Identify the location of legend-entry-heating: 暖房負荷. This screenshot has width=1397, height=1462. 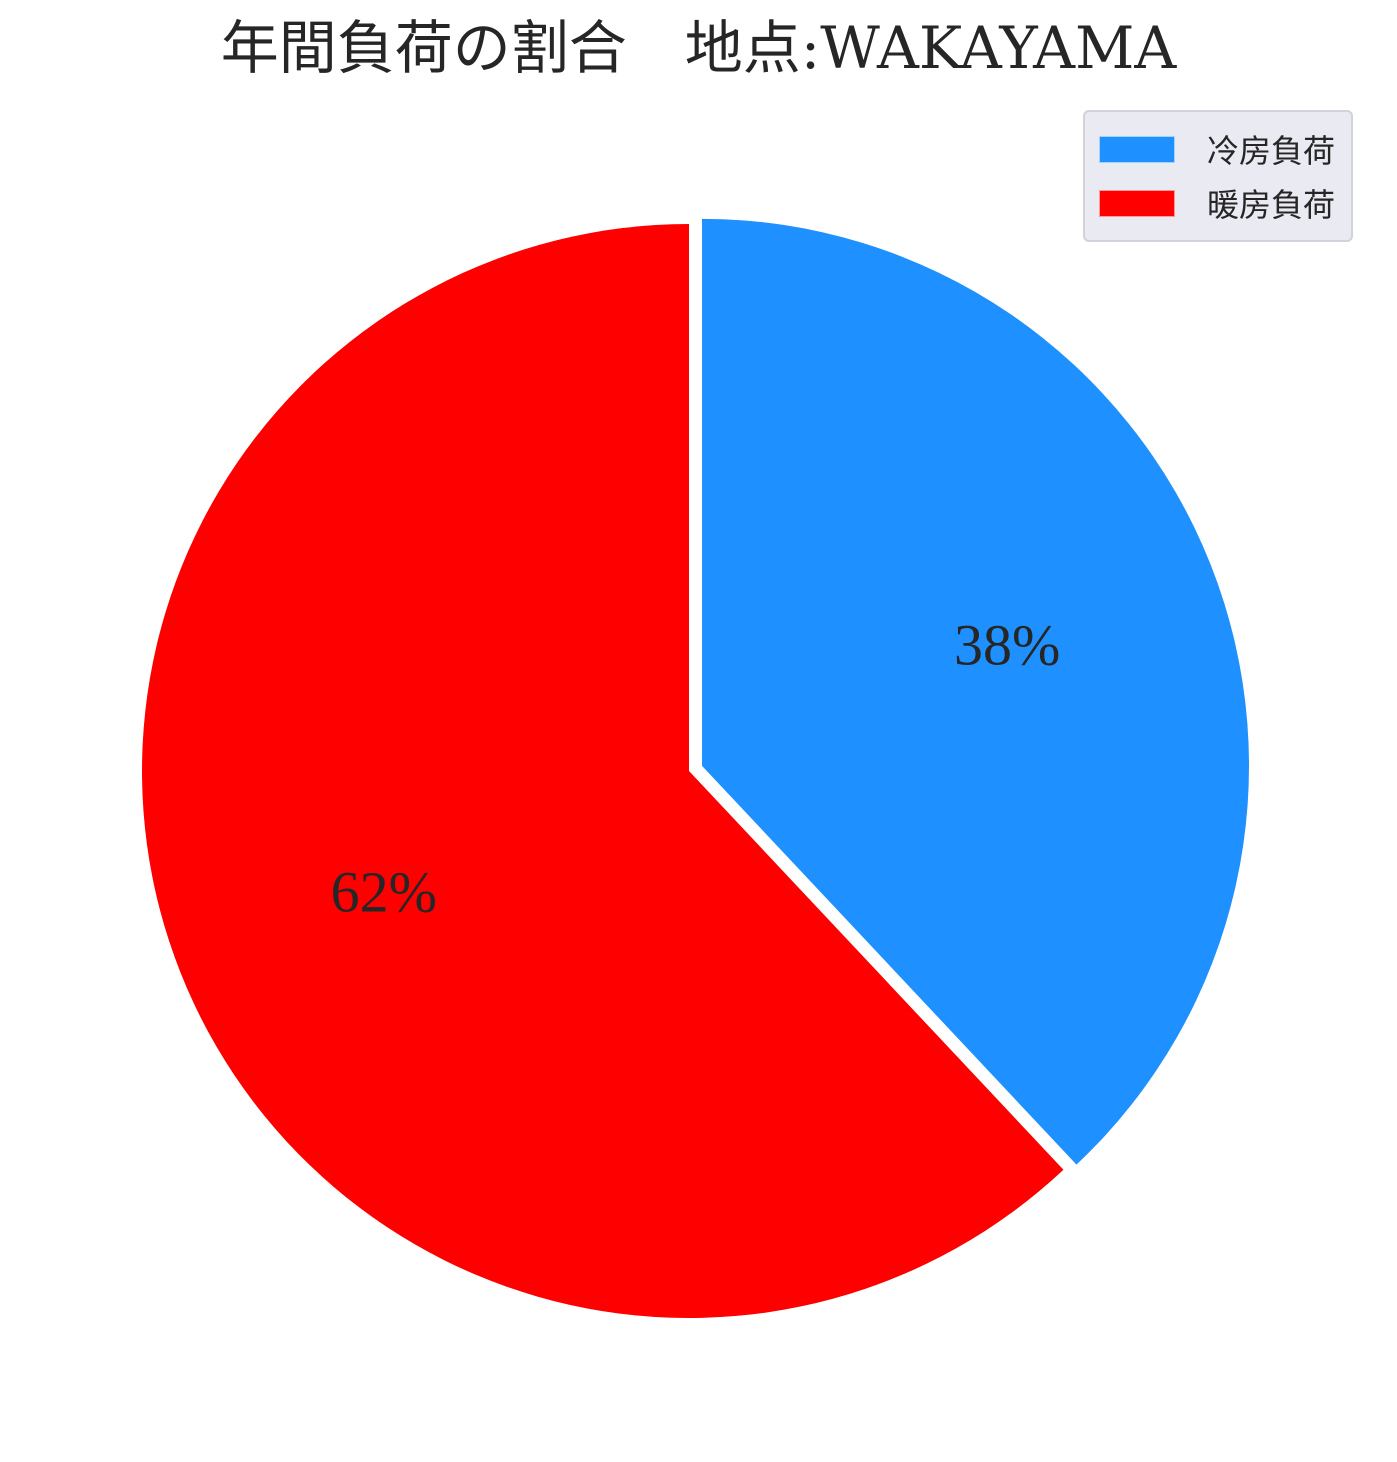
(1216, 203).